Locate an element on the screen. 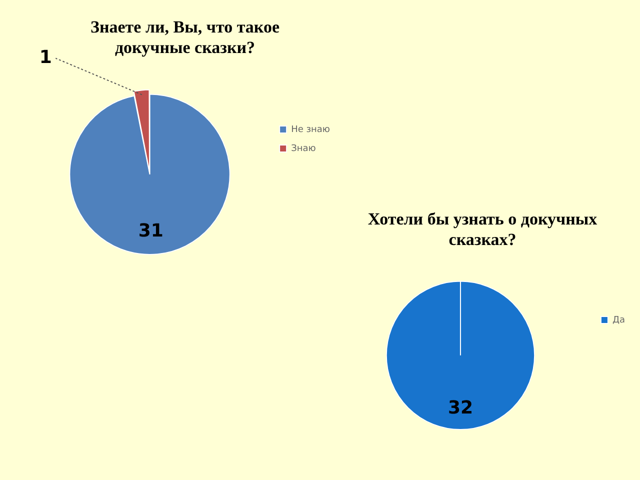 The image size is (640, 480). legend-label: Знаю is located at coordinates (303, 149).